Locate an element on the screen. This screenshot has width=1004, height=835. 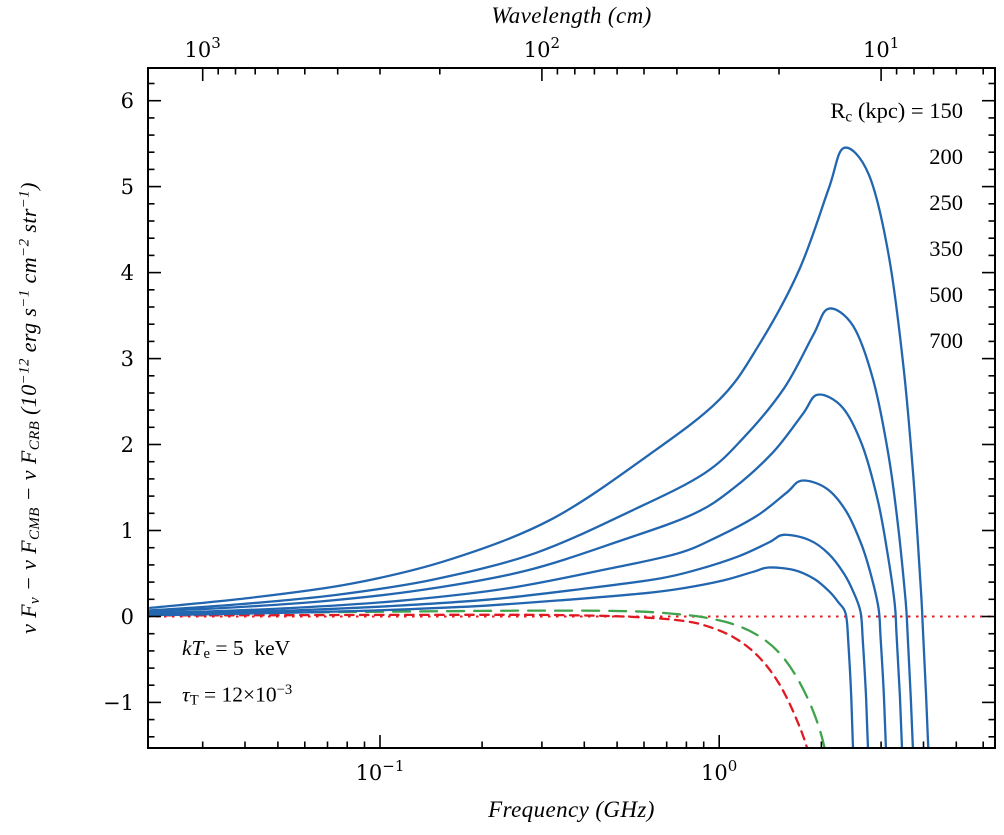
y-tick-label: 0 is located at coordinates (127, 617).